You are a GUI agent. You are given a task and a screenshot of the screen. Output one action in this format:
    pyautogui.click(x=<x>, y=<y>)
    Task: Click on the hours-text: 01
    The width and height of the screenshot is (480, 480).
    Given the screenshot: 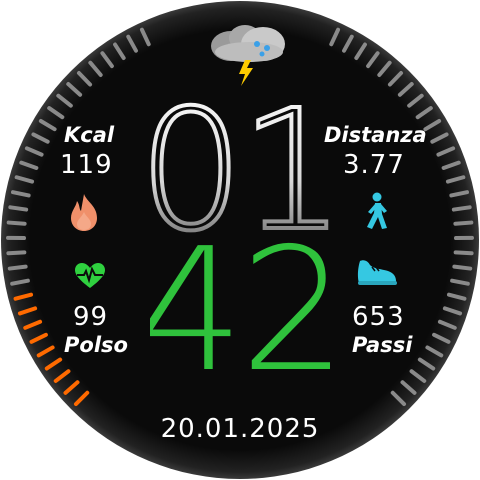 What is the action you would take?
    pyautogui.click(x=240, y=166)
    